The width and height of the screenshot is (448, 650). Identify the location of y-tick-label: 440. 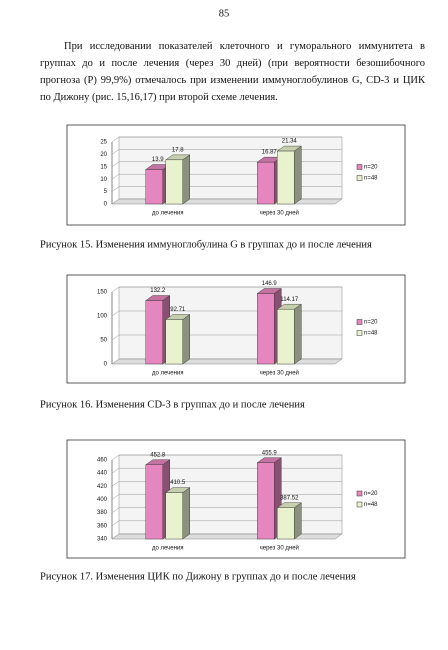
(102, 474).